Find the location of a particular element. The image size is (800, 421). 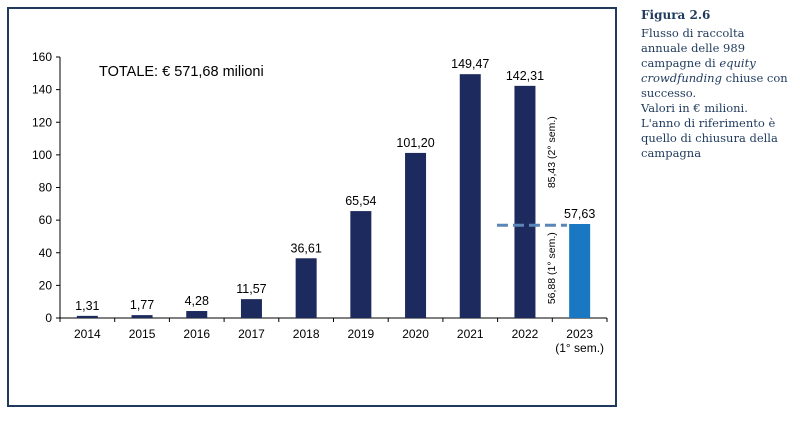

data-label-2016: 4,28 is located at coordinates (197, 301).